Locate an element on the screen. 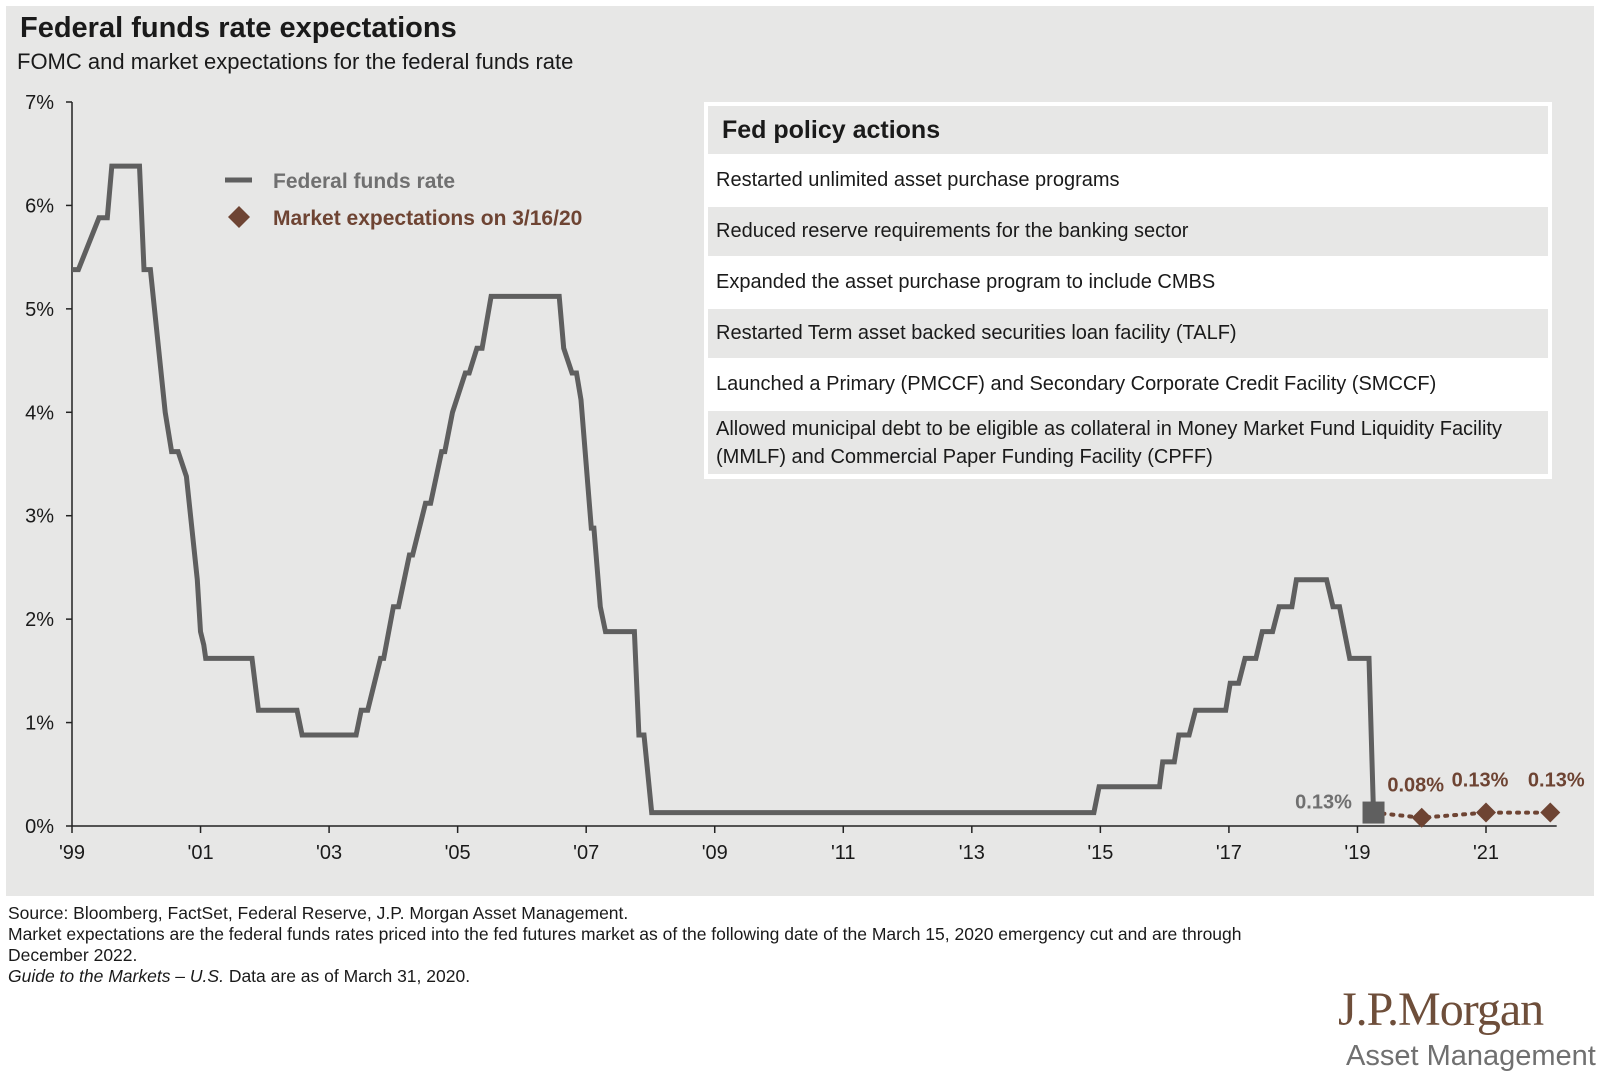  x-tick-label: '03 is located at coordinates (329, 853).